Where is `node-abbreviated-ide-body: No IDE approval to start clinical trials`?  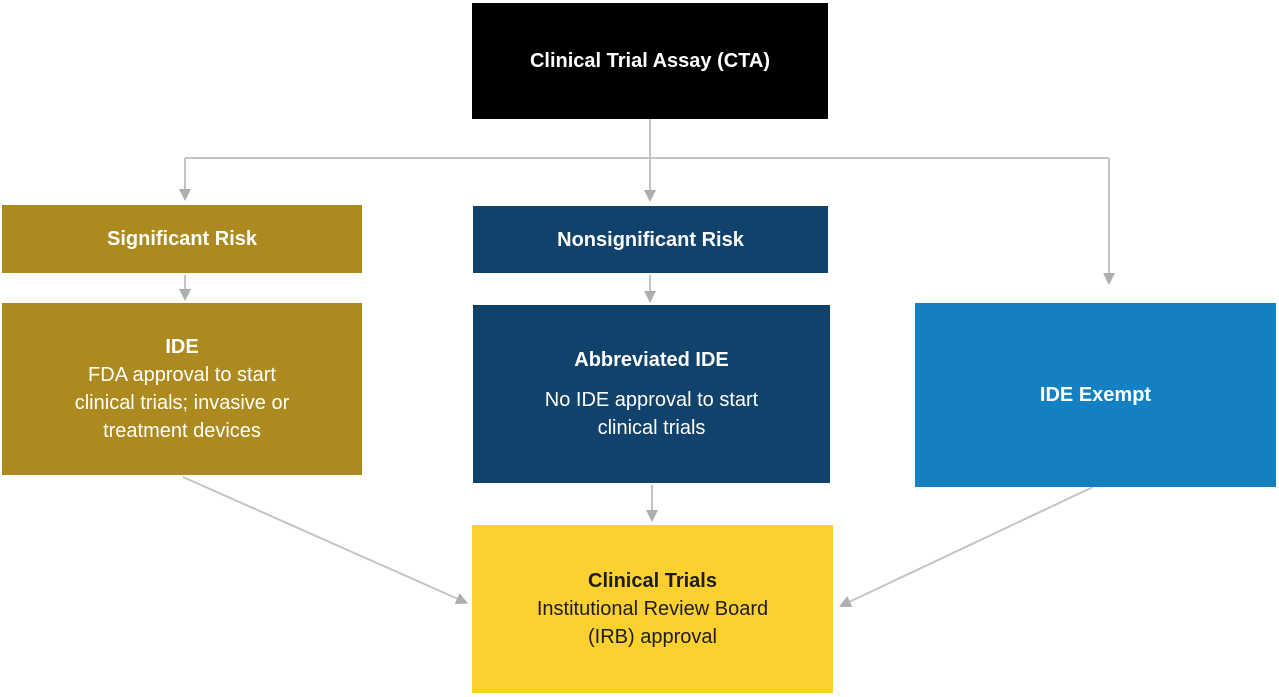
node-abbreviated-ide-body: No IDE approval to start clinical trials is located at coordinates (651, 414).